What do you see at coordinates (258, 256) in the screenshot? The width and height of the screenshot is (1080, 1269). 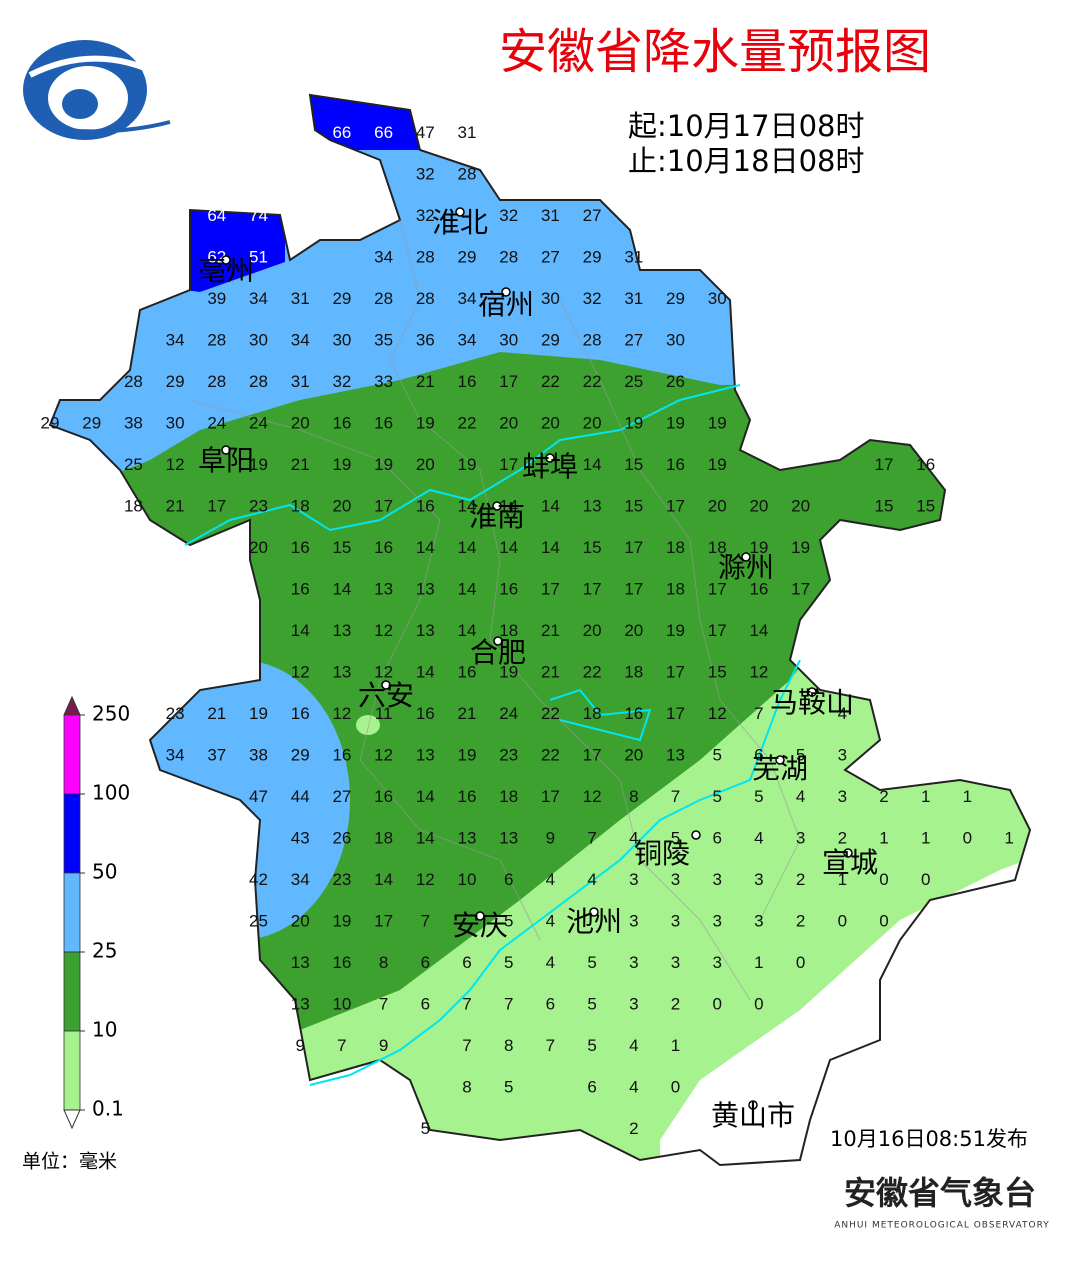 I see `grid-value: 51` at bounding box center [258, 256].